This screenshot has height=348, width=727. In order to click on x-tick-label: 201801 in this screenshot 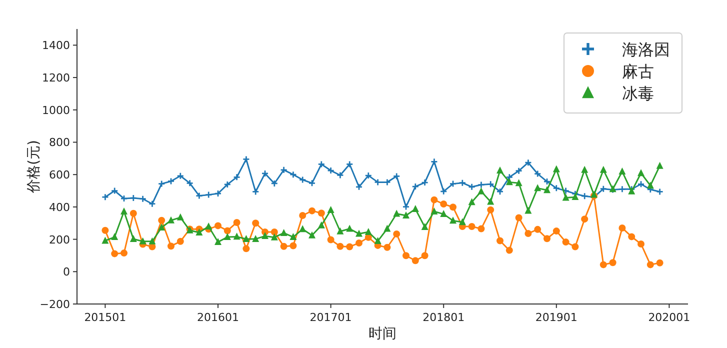, I will do `click(443, 317)`.